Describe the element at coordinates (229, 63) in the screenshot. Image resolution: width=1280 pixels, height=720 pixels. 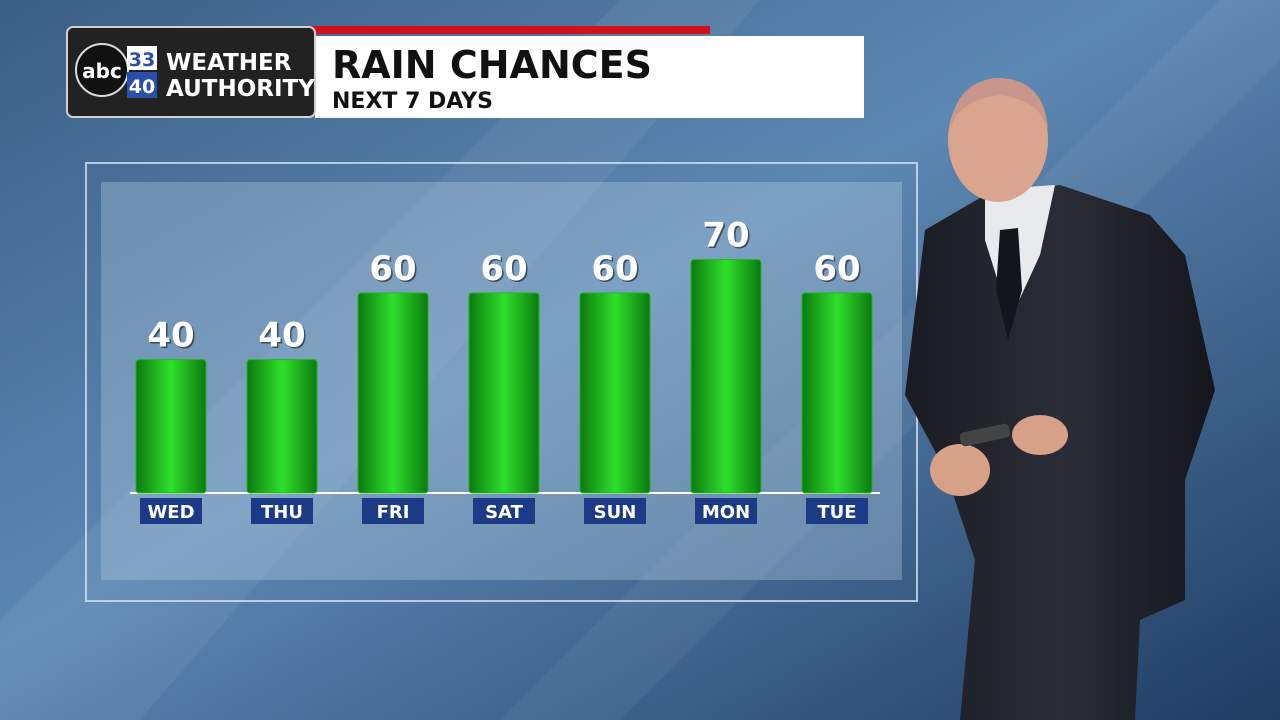
I see `logo-brand: WEATHER` at that location.